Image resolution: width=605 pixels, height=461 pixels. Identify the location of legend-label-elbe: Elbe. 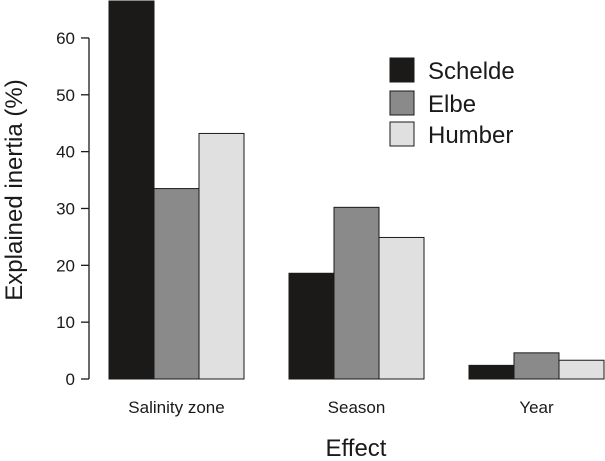
(452, 104).